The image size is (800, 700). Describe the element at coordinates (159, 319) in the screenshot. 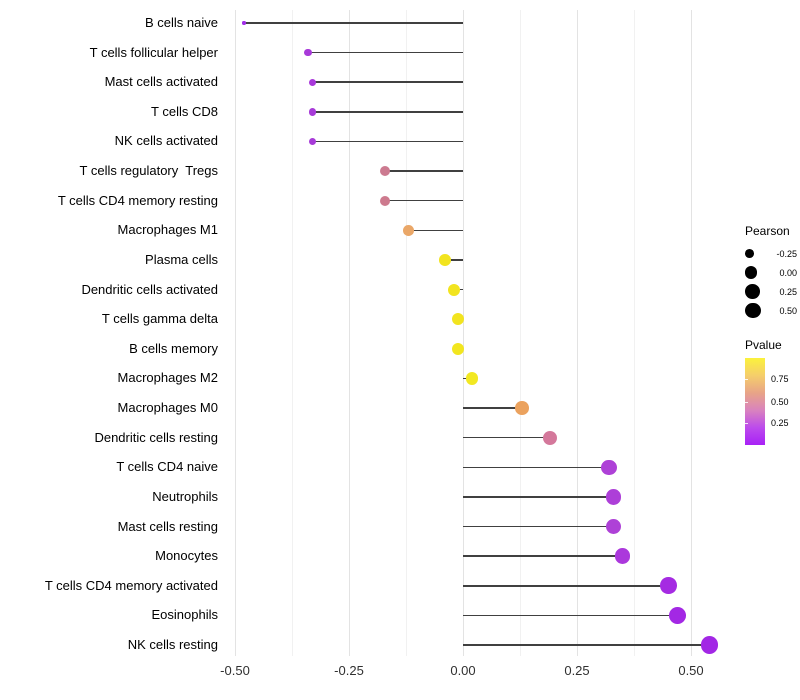

I see `category-label: T cells gamma delta` at that location.